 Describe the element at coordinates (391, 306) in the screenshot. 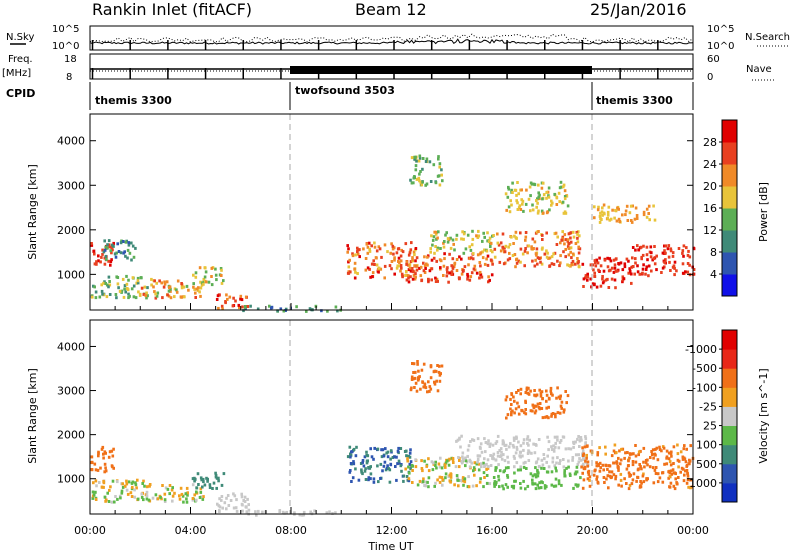

I see `power-x-ticks` at that location.